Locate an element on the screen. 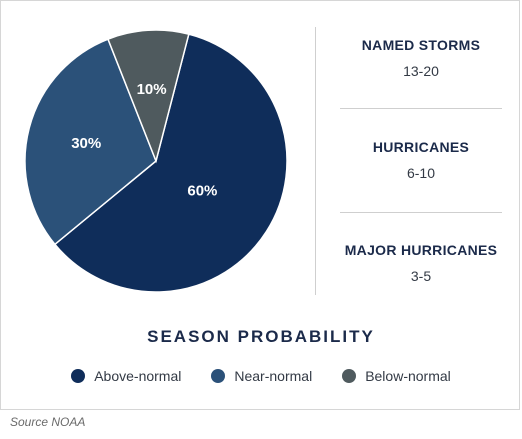 Image resolution: width=522 pixels, height=439 pixels. legend-item-below-normal: Below-normal is located at coordinates (396, 376).